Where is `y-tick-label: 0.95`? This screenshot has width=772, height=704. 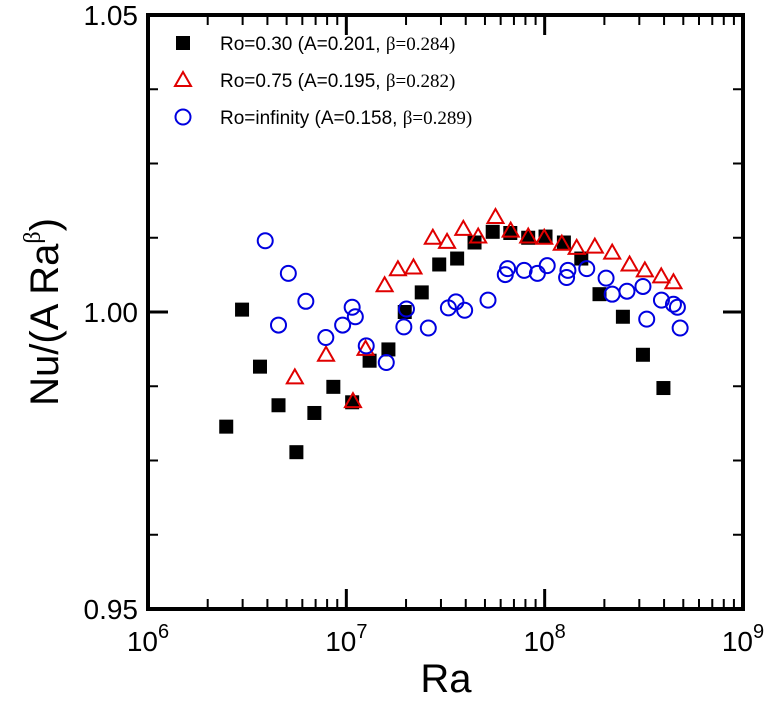
y-tick-label: 0.95 is located at coordinates (111, 609).